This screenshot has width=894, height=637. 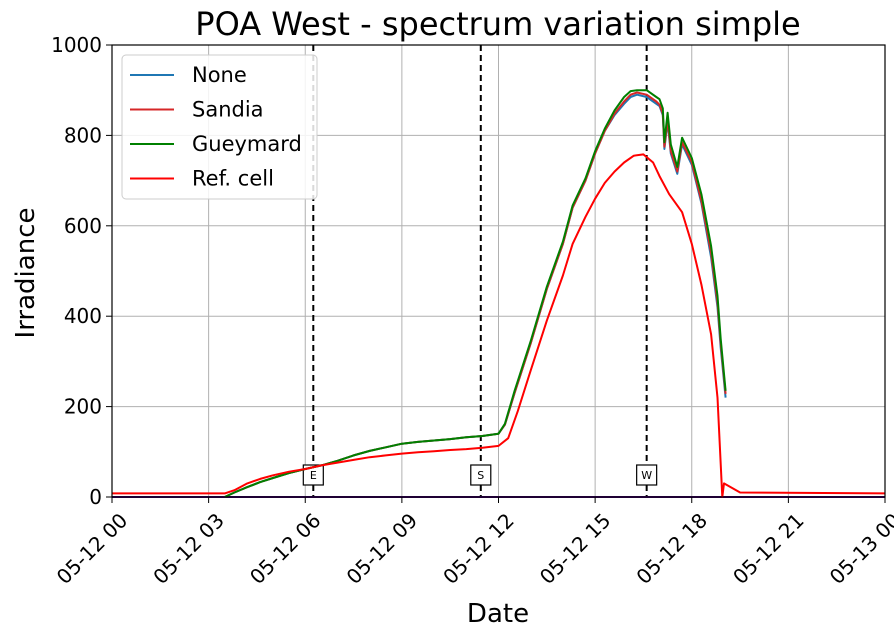 What do you see at coordinates (219, 75) in the screenshot?
I see `legend-label: None` at bounding box center [219, 75].